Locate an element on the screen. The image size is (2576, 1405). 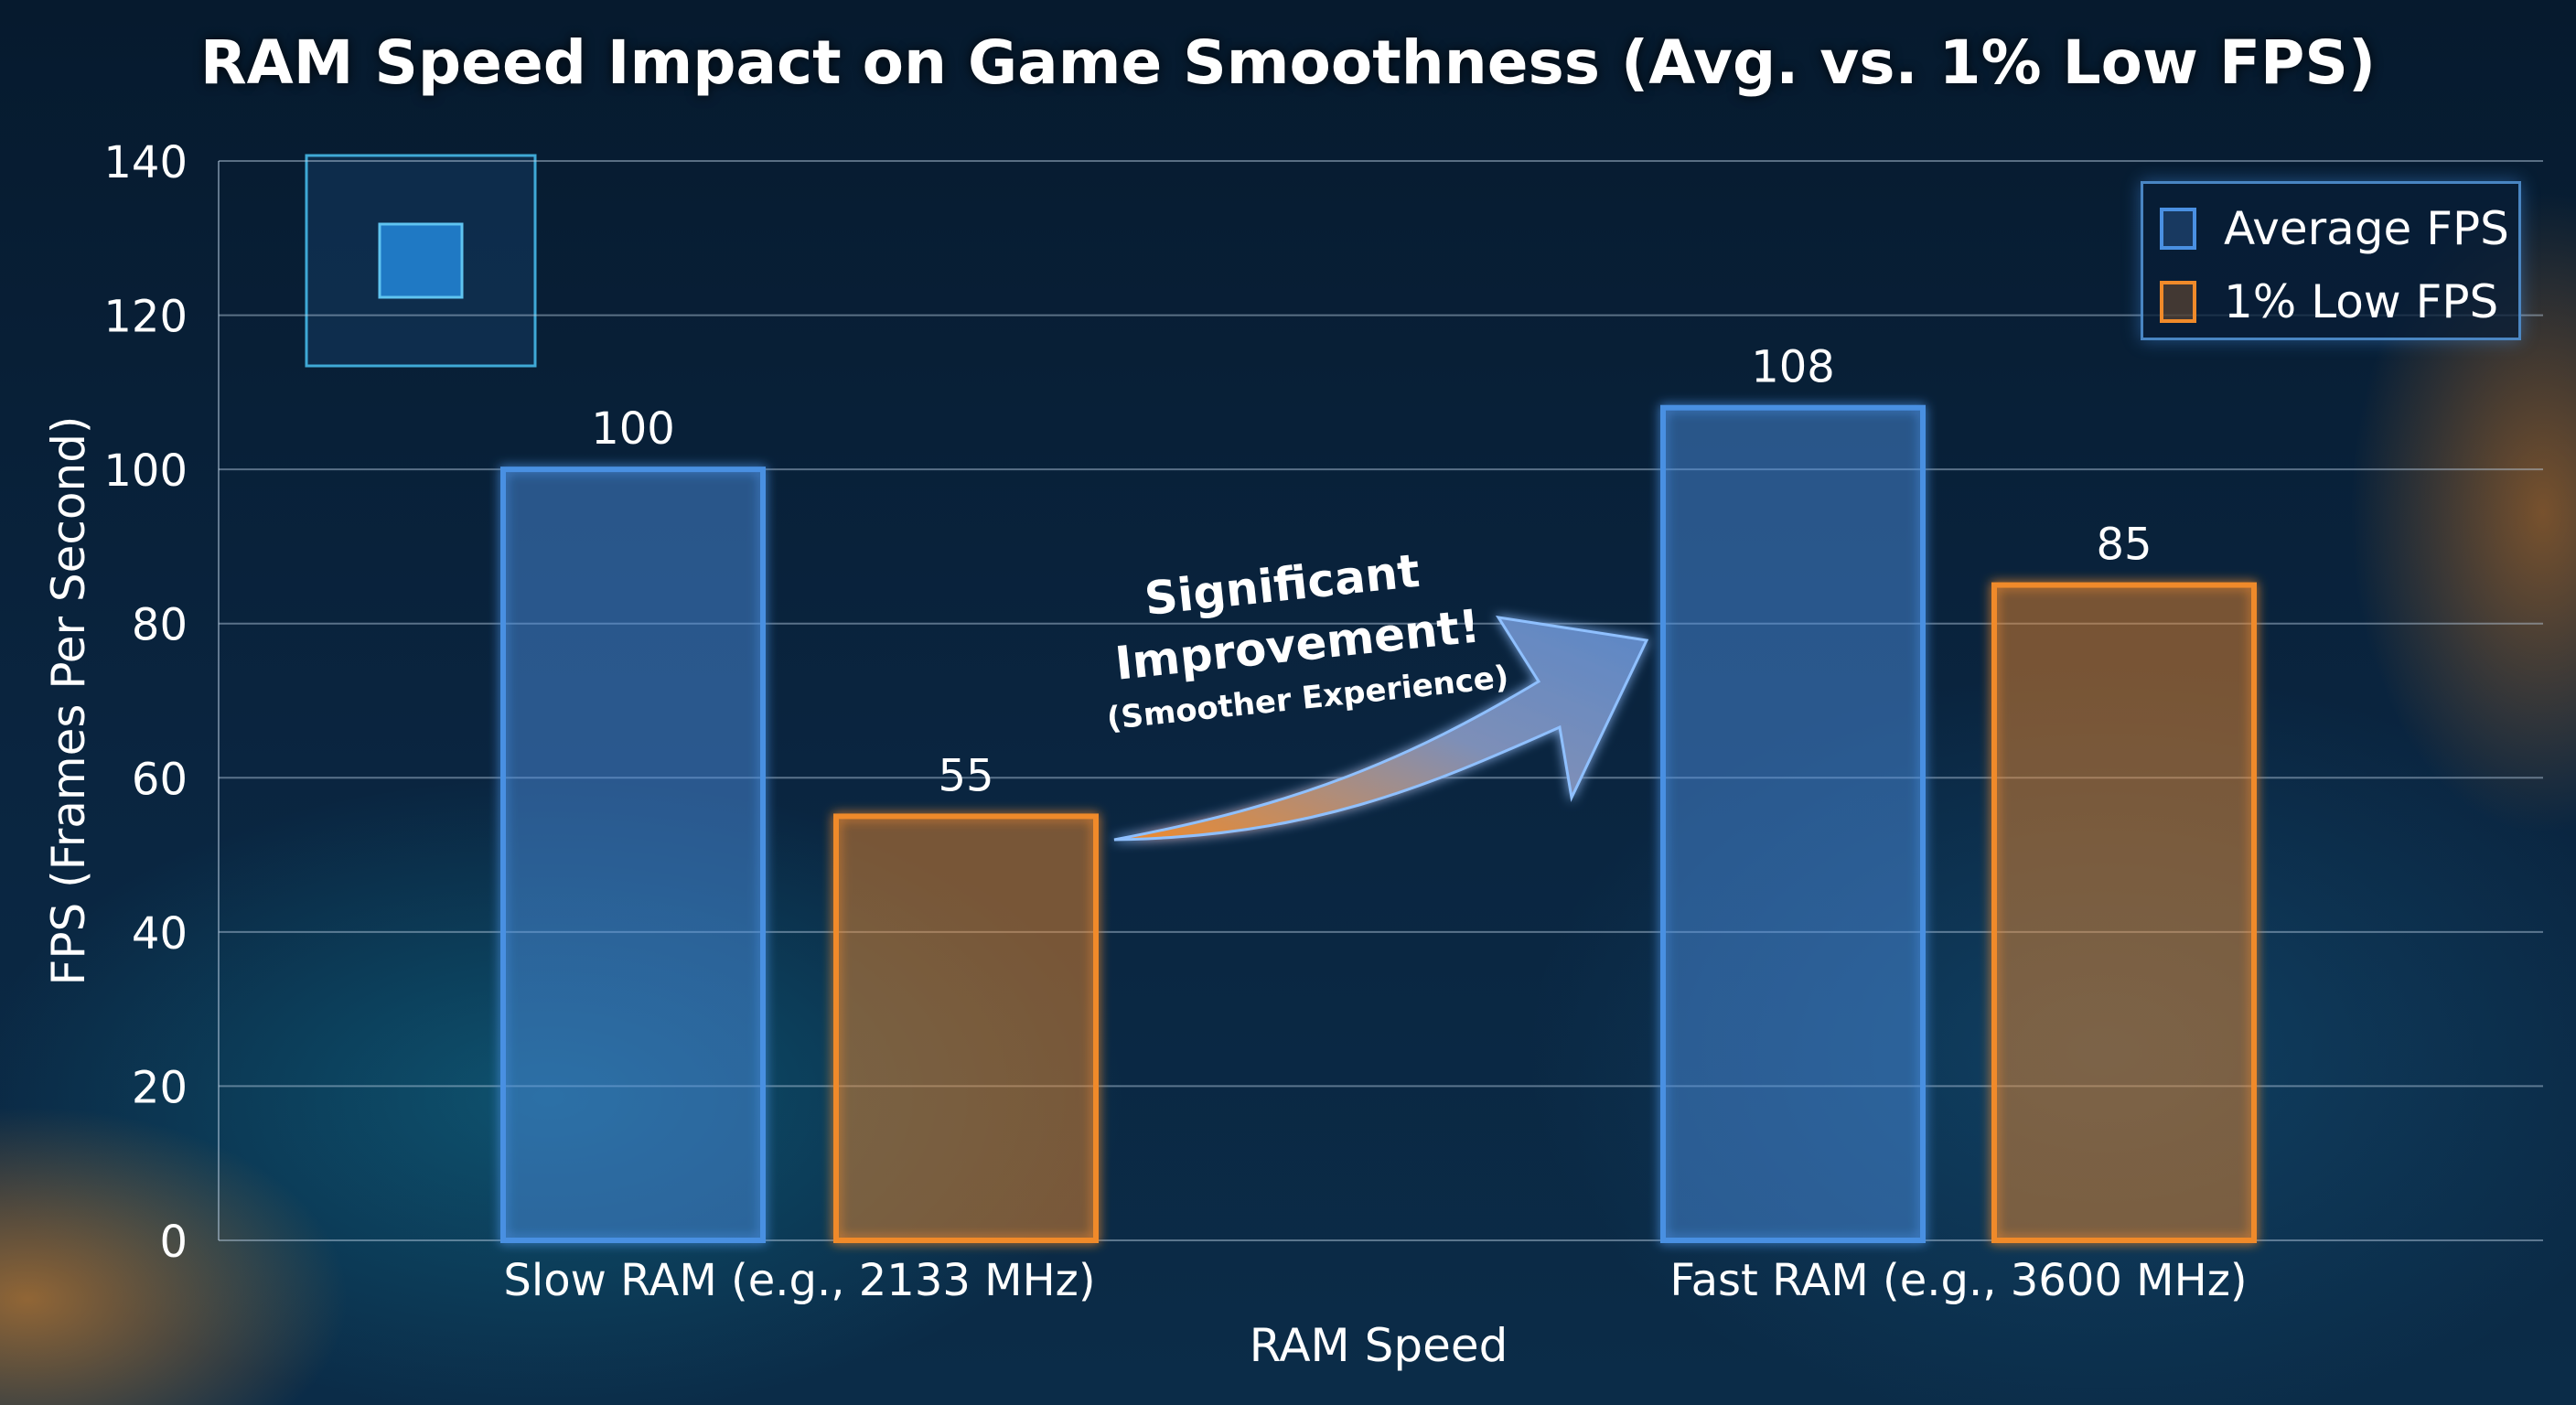
improvement-arrow is located at coordinates (1381, 729).